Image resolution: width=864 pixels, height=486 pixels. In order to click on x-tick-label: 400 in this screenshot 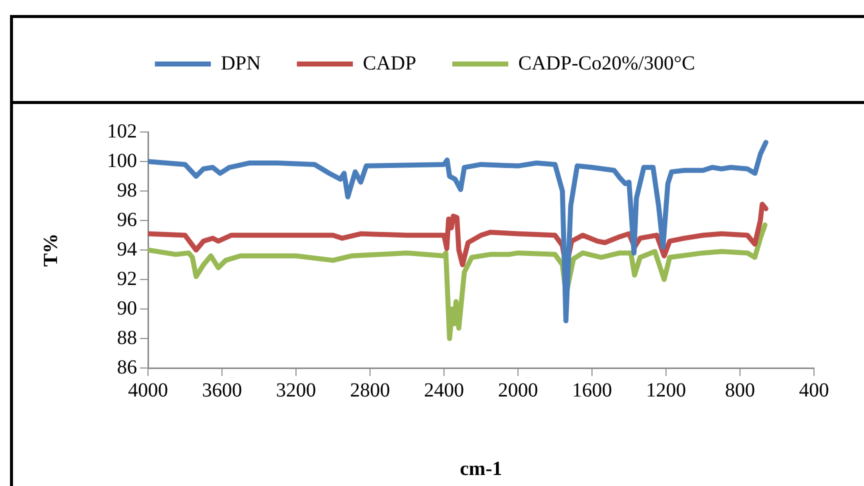, I will do `click(814, 390)`.